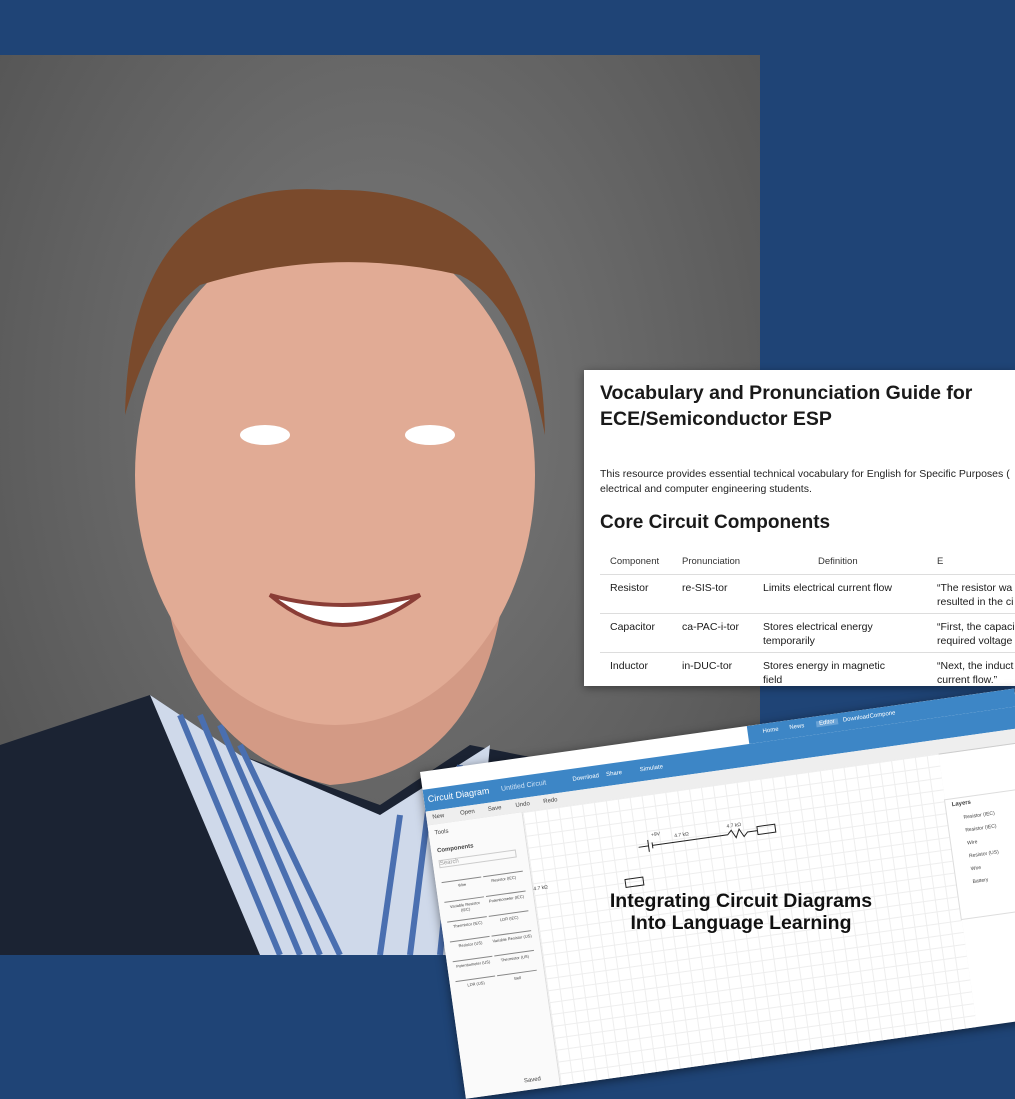 This screenshot has width=1015, height=1099. What do you see at coordinates (632, 627) in the screenshot?
I see `table-cell: Capacitor` at bounding box center [632, 627].